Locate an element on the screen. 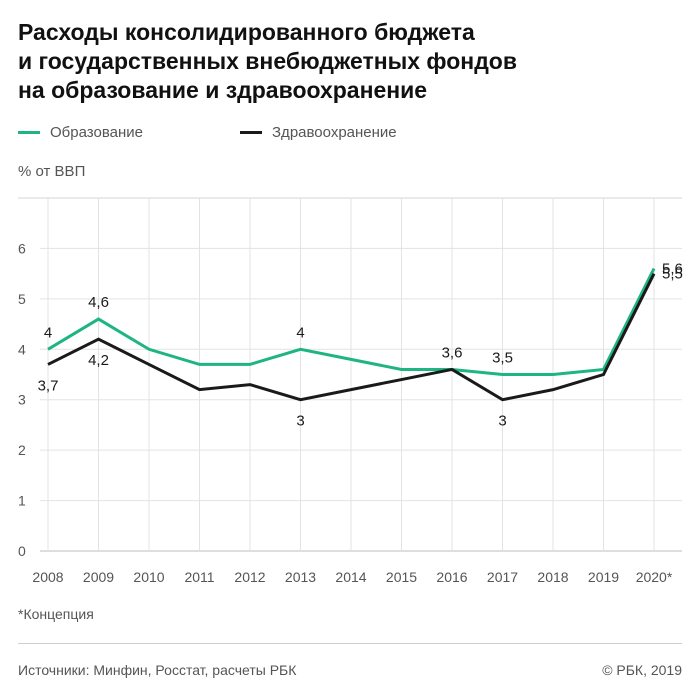  x-tick-label: 2017 is located at coordinates (502, 577).